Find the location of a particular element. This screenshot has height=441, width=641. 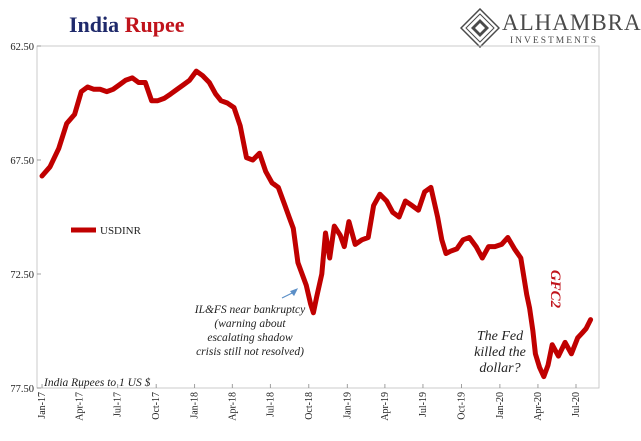

x-tick-label: Jul-20 is located at coordinates (576, 404).